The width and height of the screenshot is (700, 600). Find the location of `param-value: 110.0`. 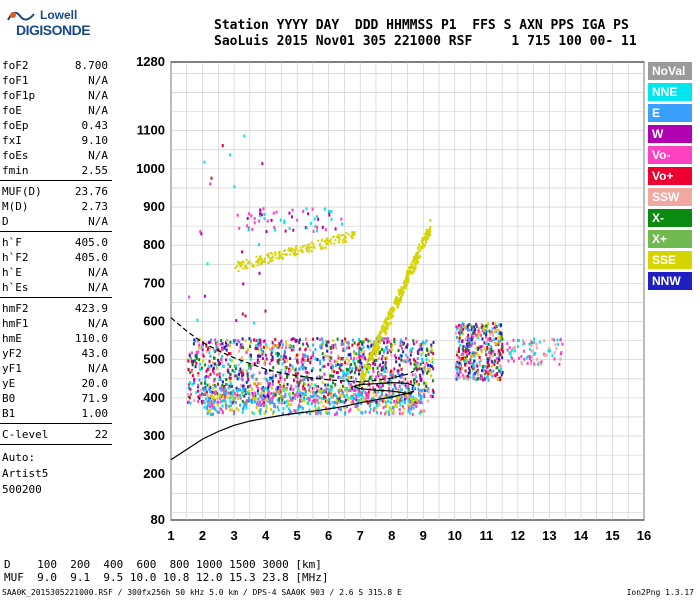

param-value: 110.0 is located at coordinates (91, 338).